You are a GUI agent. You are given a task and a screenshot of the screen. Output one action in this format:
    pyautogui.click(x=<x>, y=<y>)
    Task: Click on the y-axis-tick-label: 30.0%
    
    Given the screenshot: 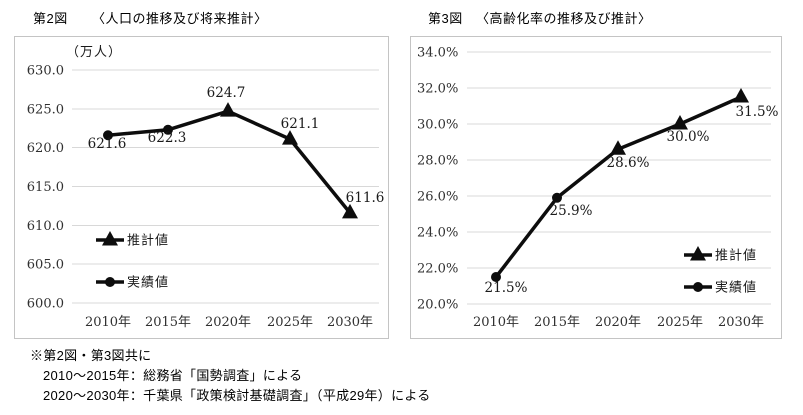 What is the action you would take?
    pyautogui.click(x=437, y=125)
    